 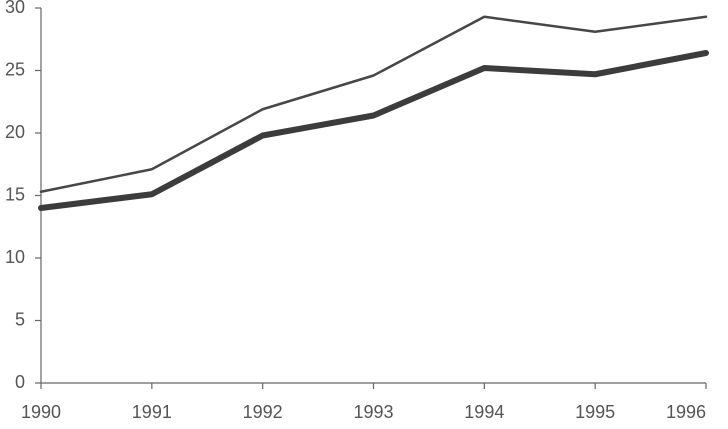 What do you see at coordinates (15, 194) in the screenshot?
I see `y-tick-label: 15` at bounding box center [15, 194].